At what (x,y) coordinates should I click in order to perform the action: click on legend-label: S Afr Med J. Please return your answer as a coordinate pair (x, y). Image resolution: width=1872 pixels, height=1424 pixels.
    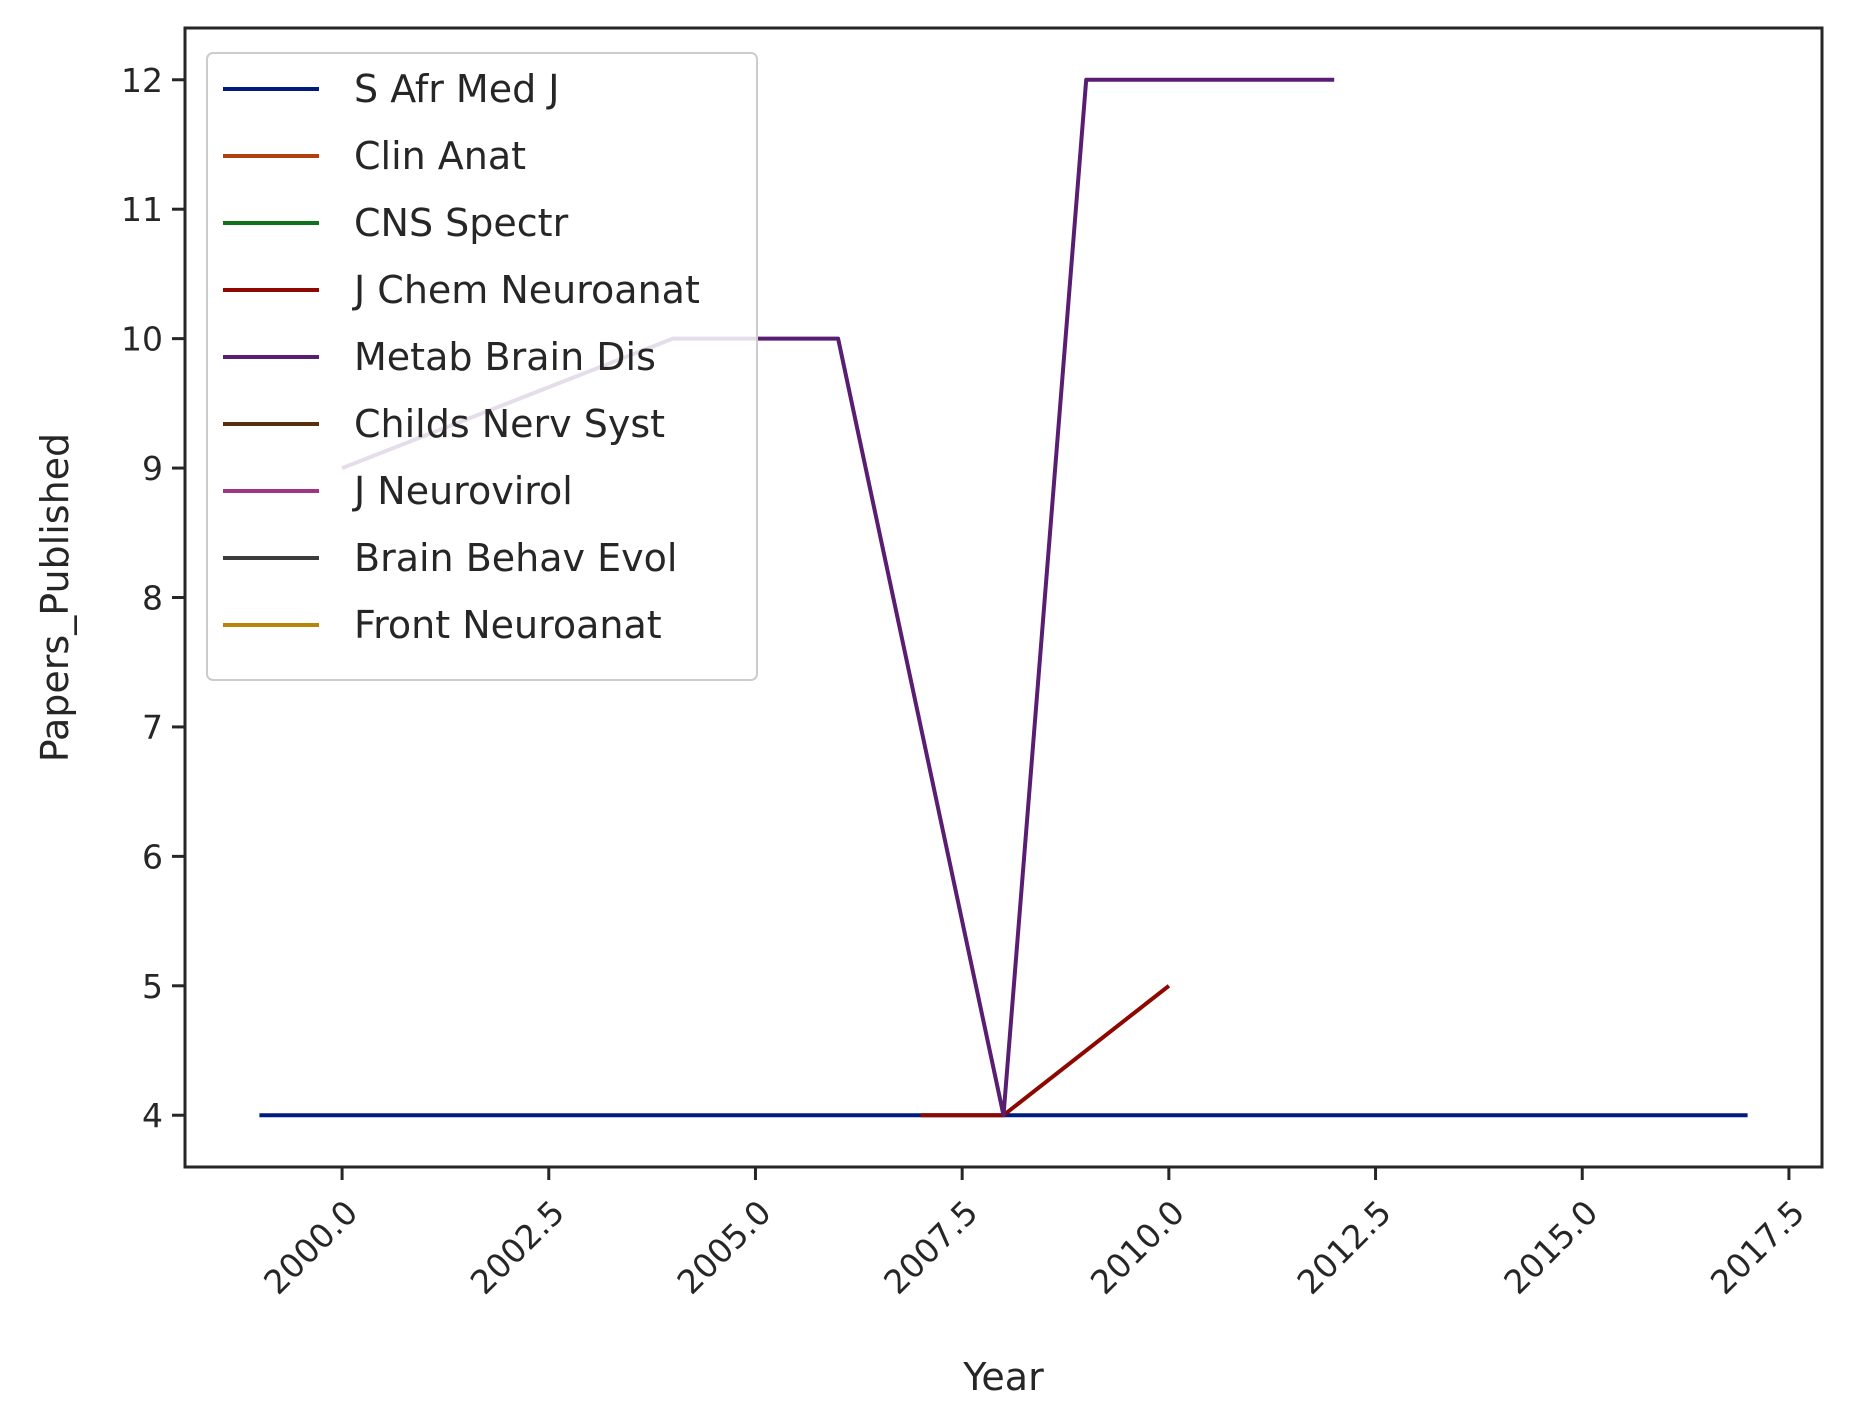
    Looking at the image, I should click on (457, 89).